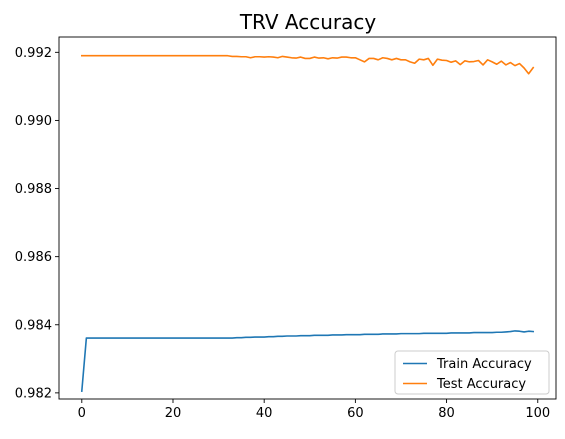 The width and height of the screenshot is (565, 439). Describe the element at coordinates (308, 64) in the screenshot. I see `series-line-test-accuracy` at that location.